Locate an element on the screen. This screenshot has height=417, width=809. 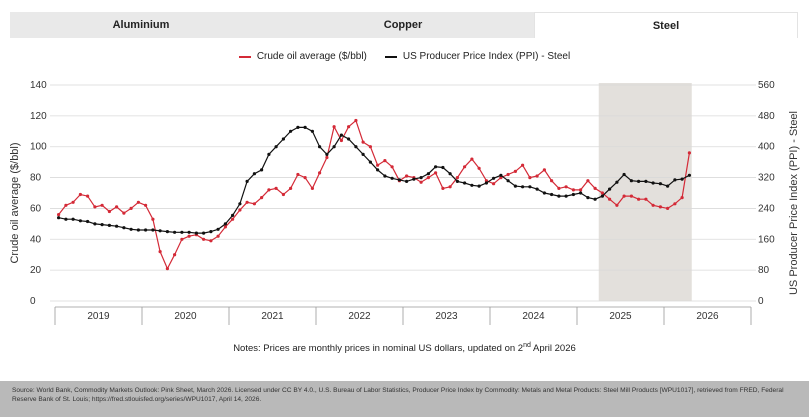
y-left-tick-label: 100 is located at coordinates (38, 147).